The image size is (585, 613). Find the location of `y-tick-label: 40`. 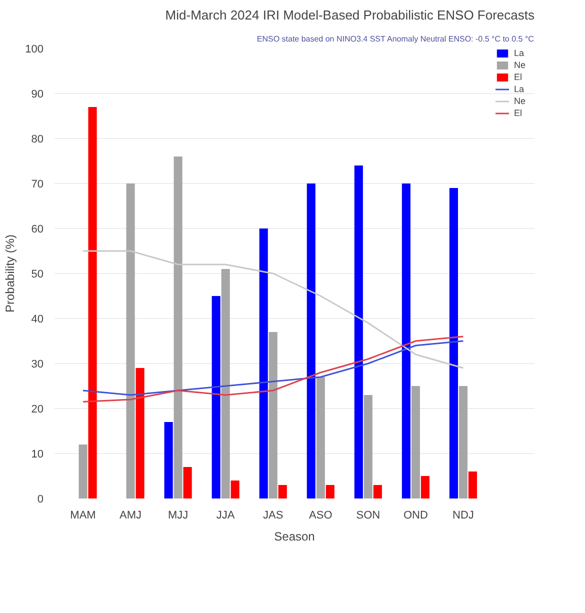

y-tick-label: 40 is located at coordinates (37, 320).